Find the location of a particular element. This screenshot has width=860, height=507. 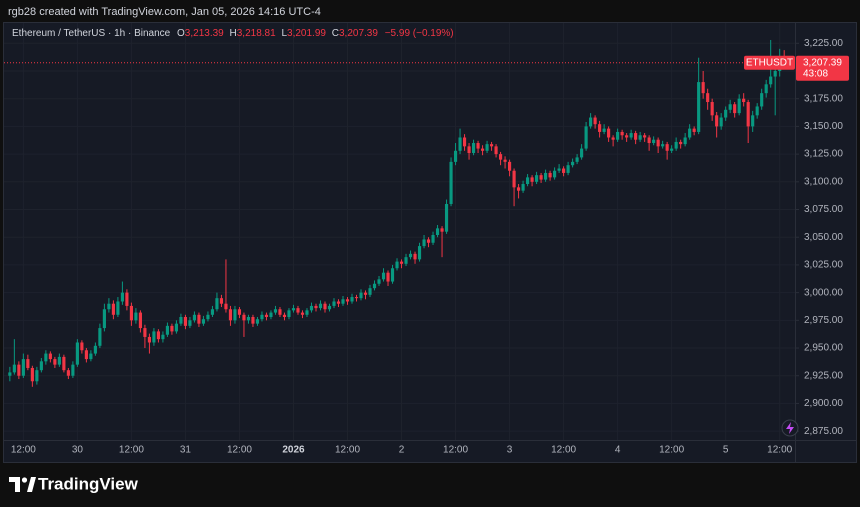

change: −5.99 (−0.19%) is located at coordinates (419, 33).